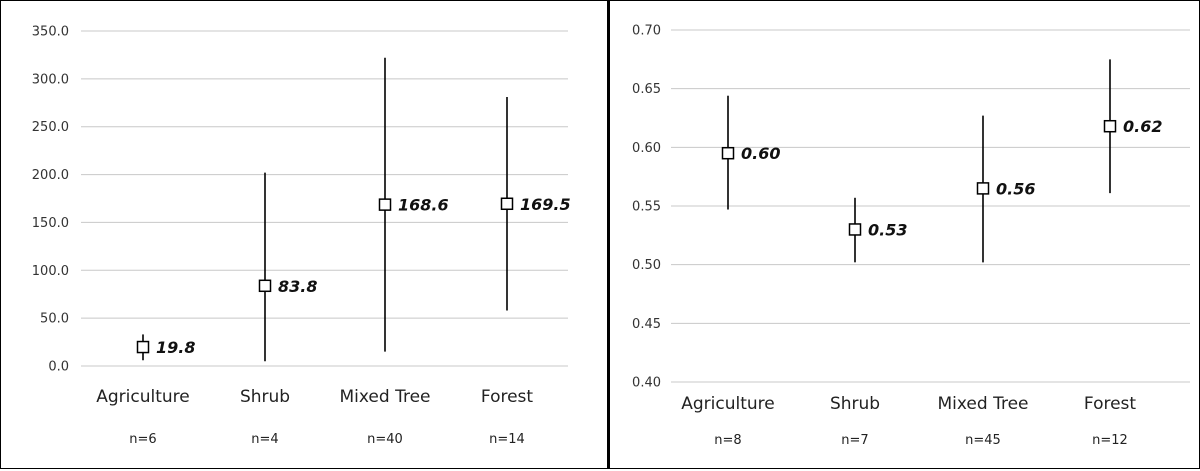 The image size is (1200, 471). I want to click on y-tick-label: 0.50, so click(646, 265).